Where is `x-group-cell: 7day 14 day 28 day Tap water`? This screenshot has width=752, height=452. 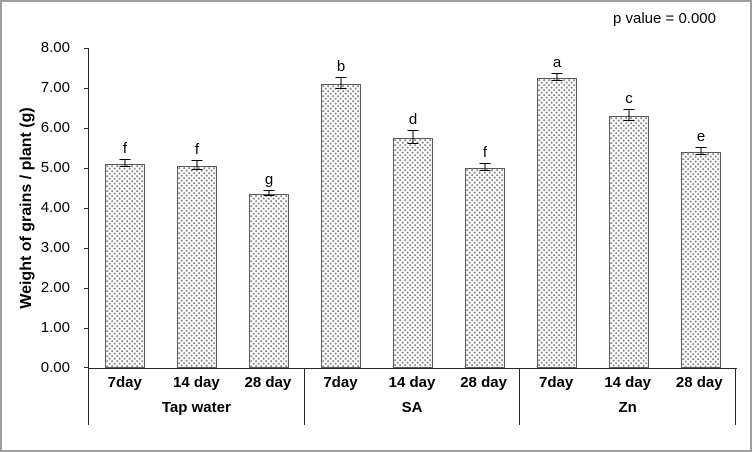 x-group-cell: 7day 14 day 28 day Tap water is located at coordinates (196, 397).